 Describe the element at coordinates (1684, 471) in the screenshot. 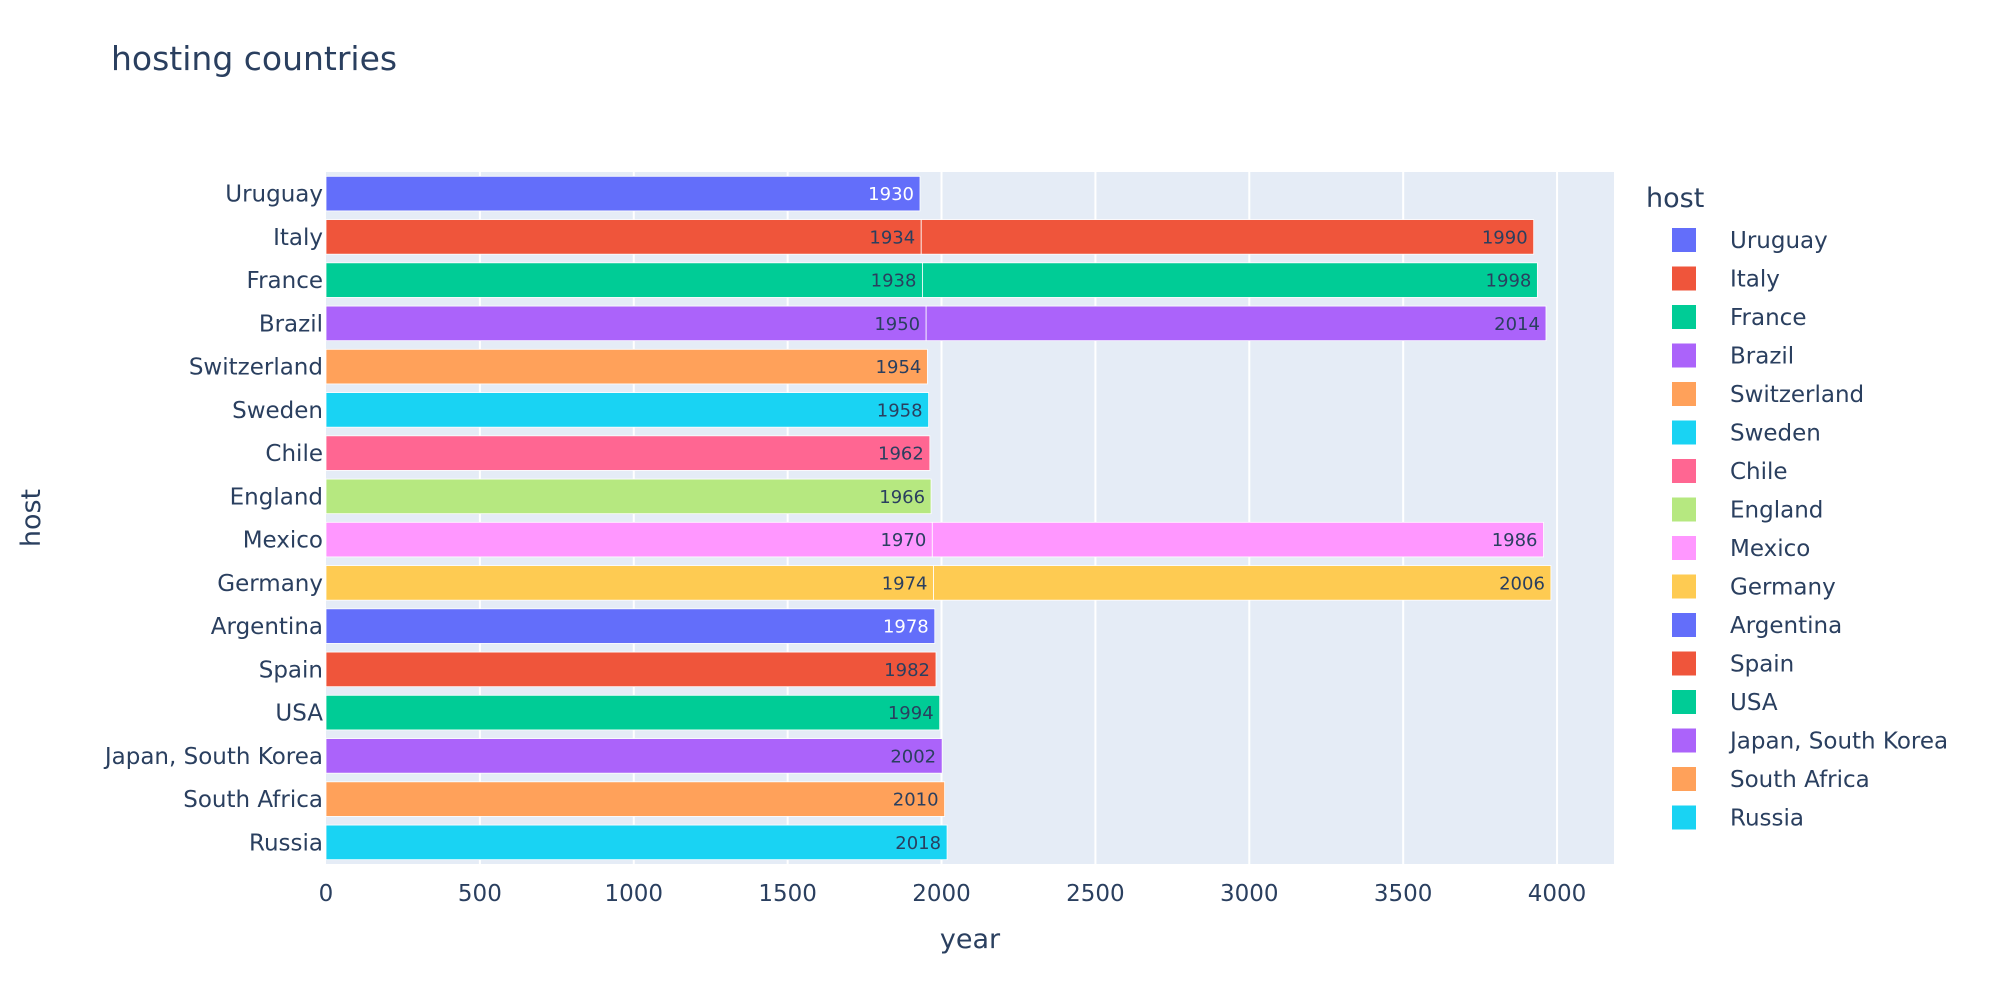

I see `legend-swatch-chile` at that location.